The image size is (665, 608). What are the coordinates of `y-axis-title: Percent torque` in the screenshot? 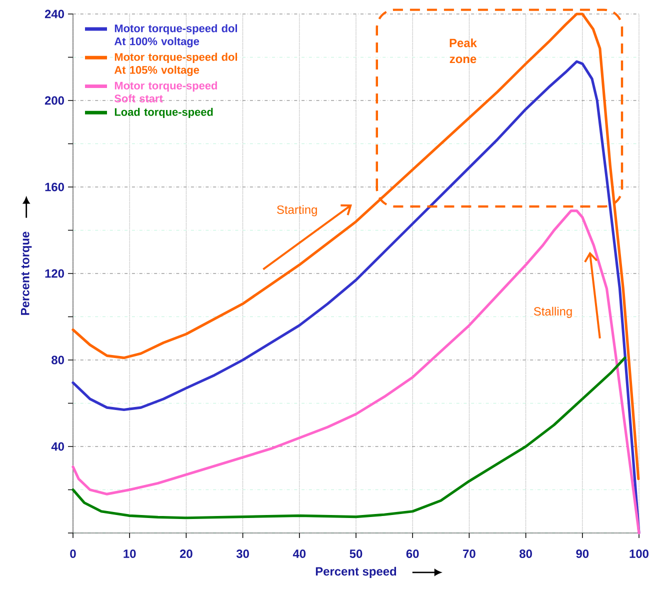 It's located at (26, 273).